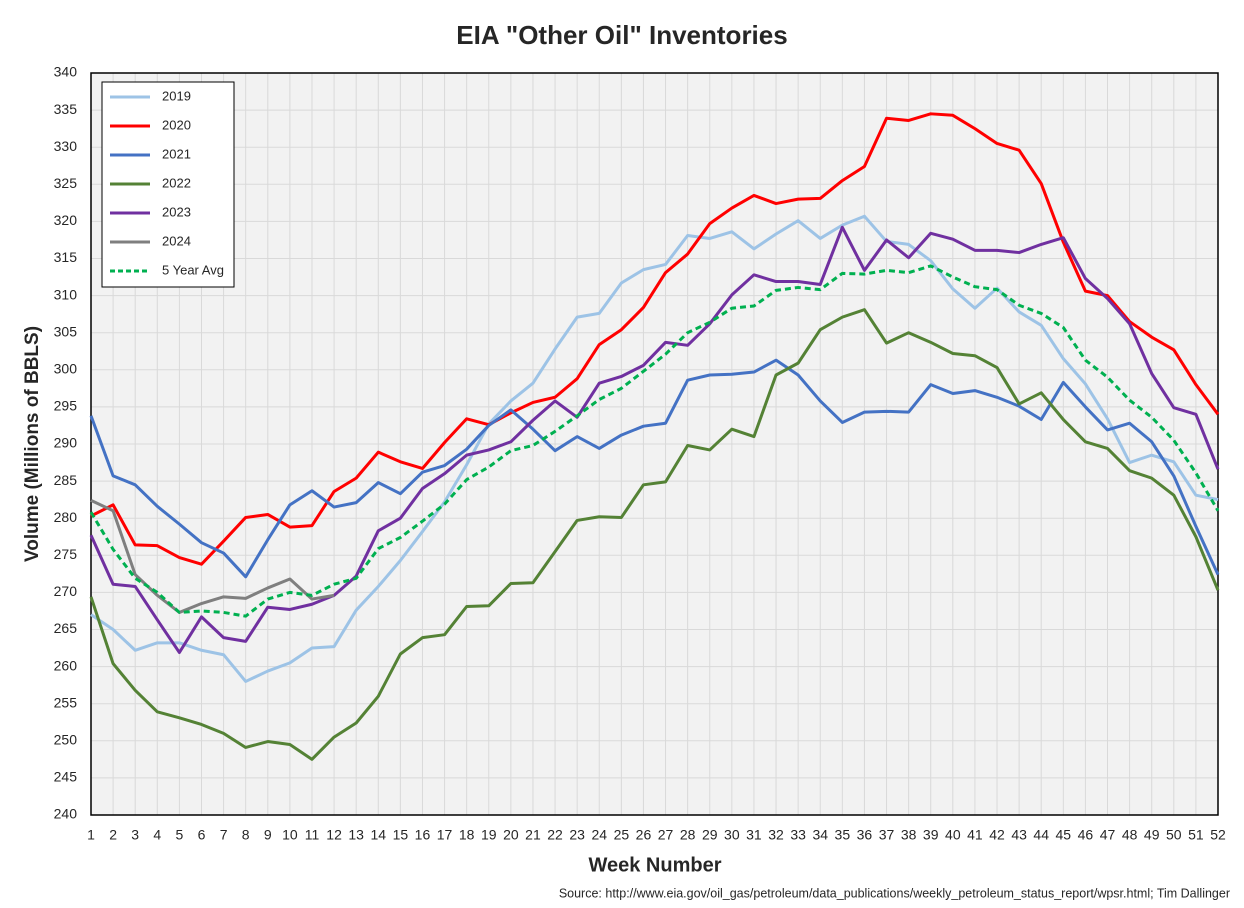 The height and width of the screenshot is (908, 1244). I want to click on legend: 2019 2020 2021 2022 2023 2024 5 Year Avg, so click(168, 184).